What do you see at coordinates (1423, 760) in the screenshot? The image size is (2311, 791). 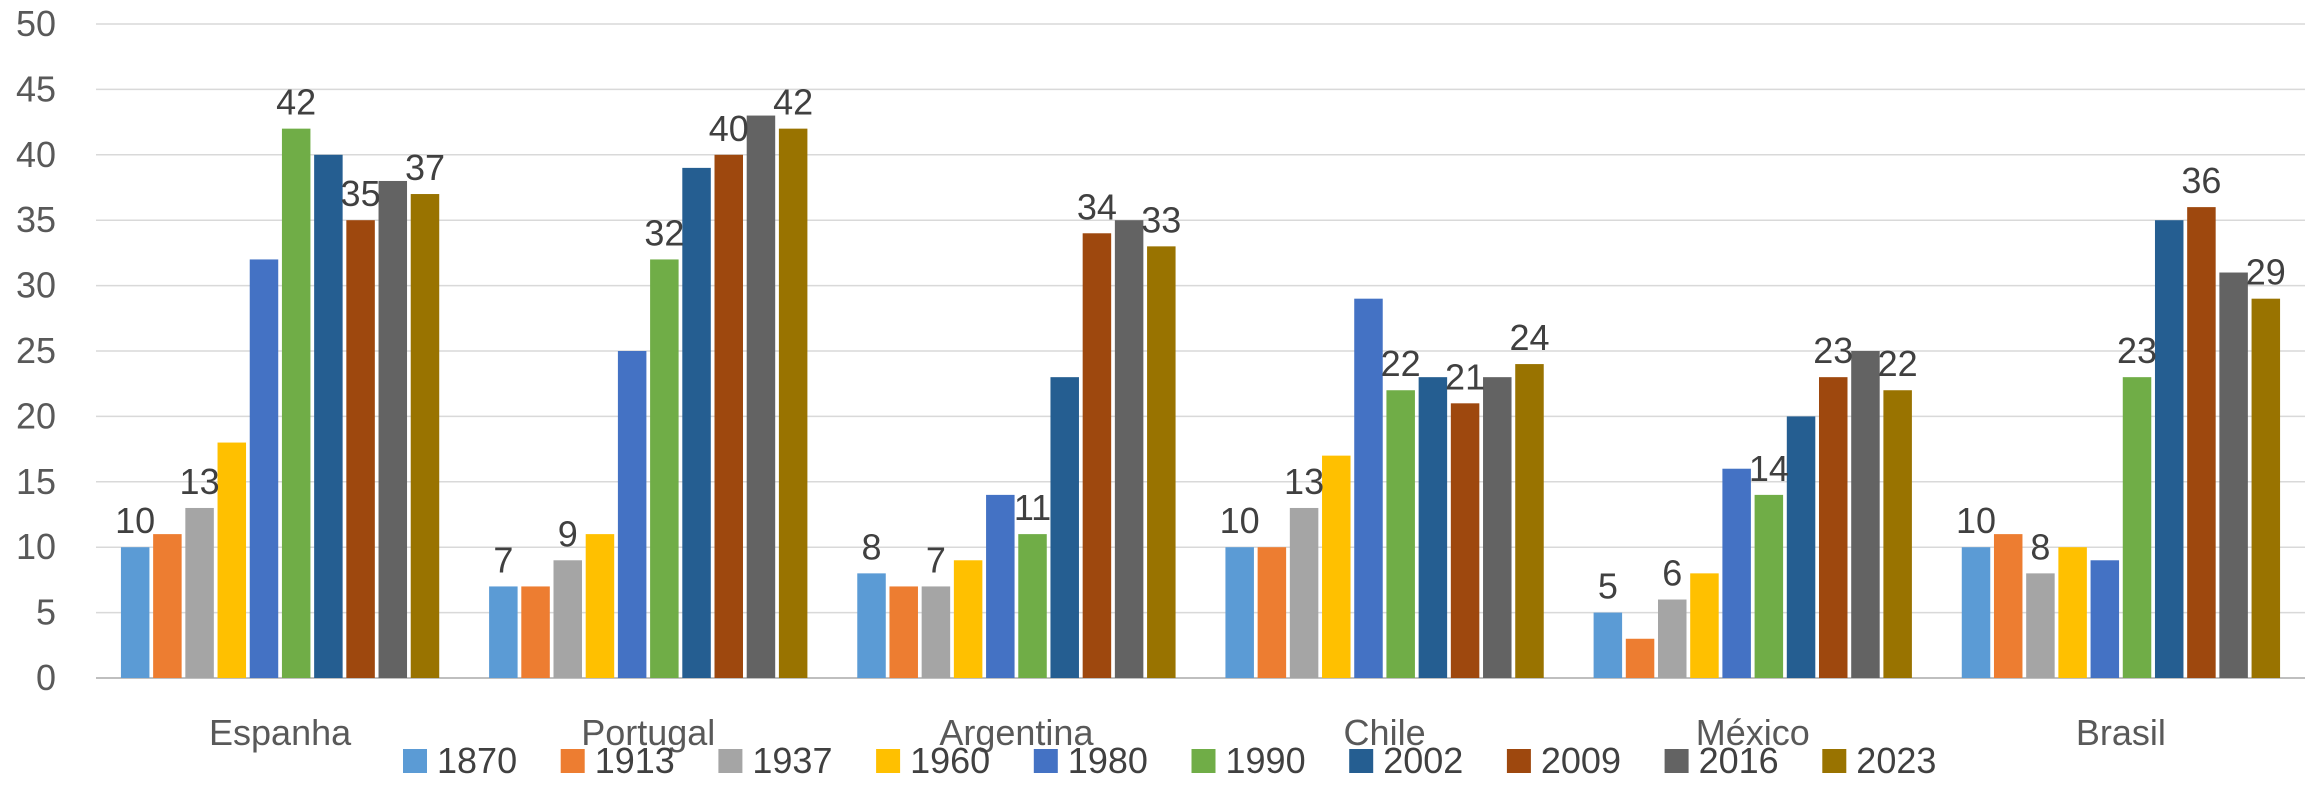 I see `legend-label: 2002` at bounding box center [1423, 760].